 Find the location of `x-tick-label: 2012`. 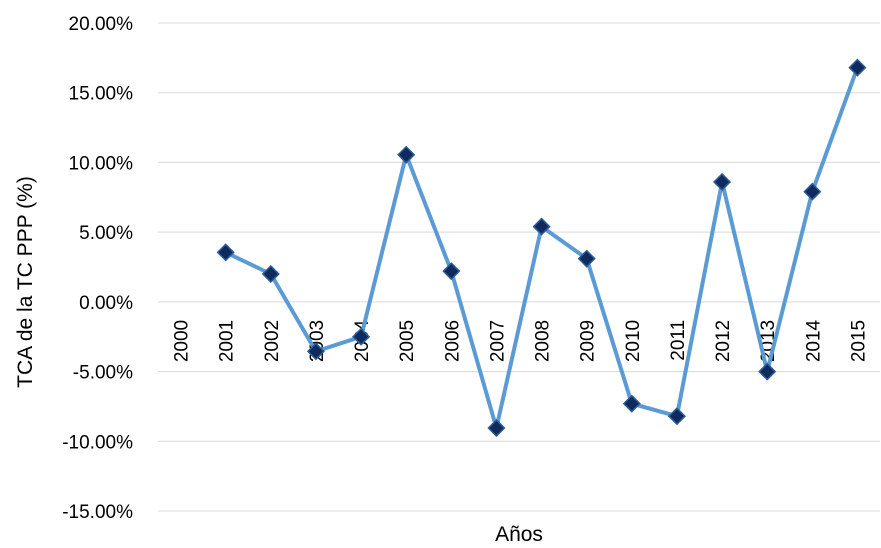

x-tick-label: 2012 is located at coordinates (723, 341).